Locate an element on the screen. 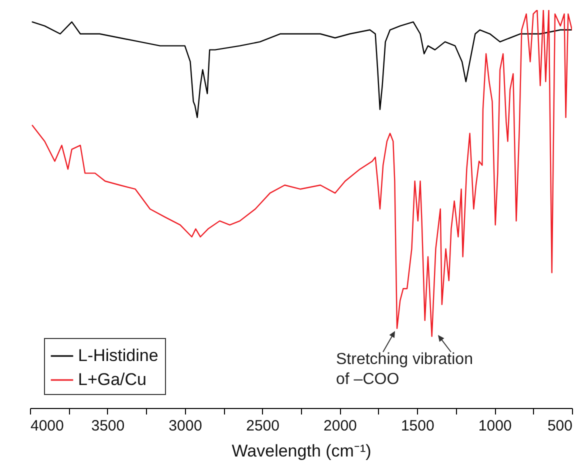 Image resolution: width=586 pixels, height=476 pixels. x-tick-label: 1000 is located at coordinates (495, 426).